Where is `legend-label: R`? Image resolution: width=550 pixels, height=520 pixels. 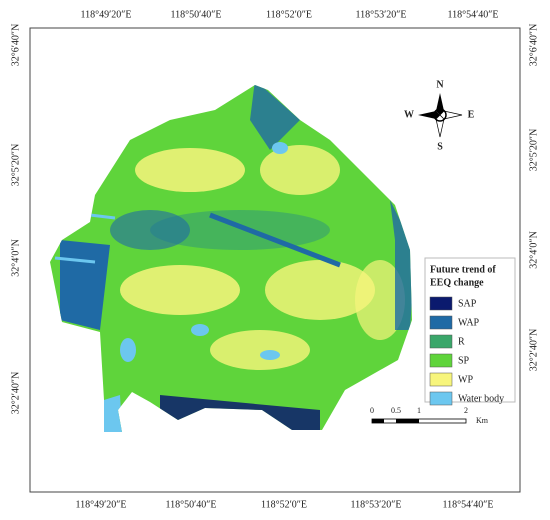
legend-label: R is located at coordinates (461, 341).